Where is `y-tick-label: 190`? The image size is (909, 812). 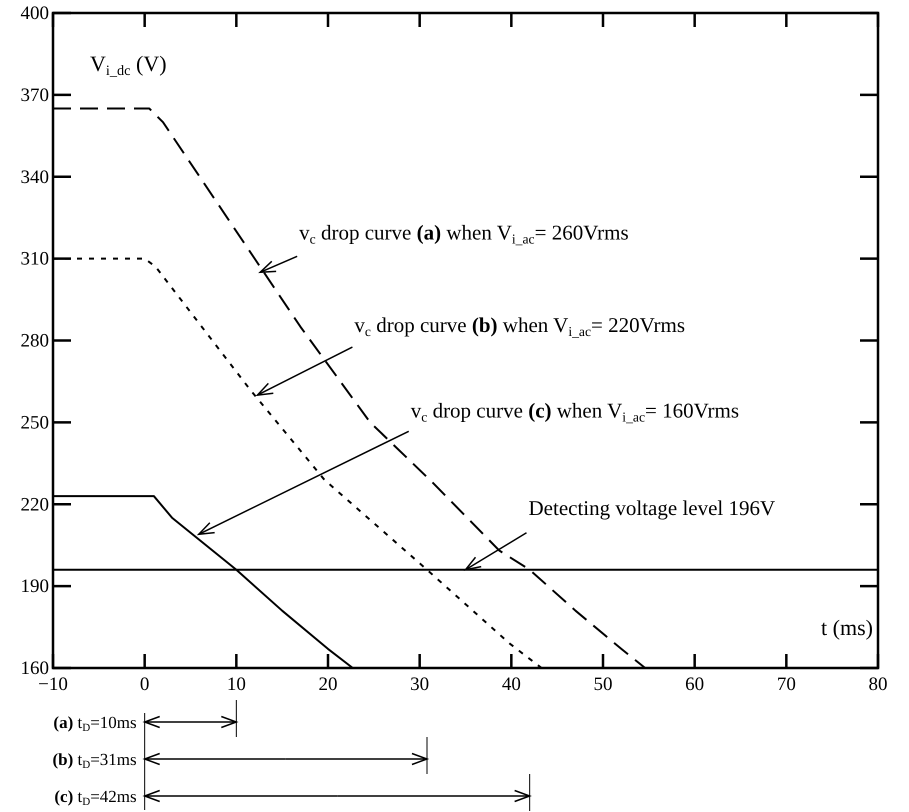
y-tick-label: 190 is located at coordinates (34, 587).